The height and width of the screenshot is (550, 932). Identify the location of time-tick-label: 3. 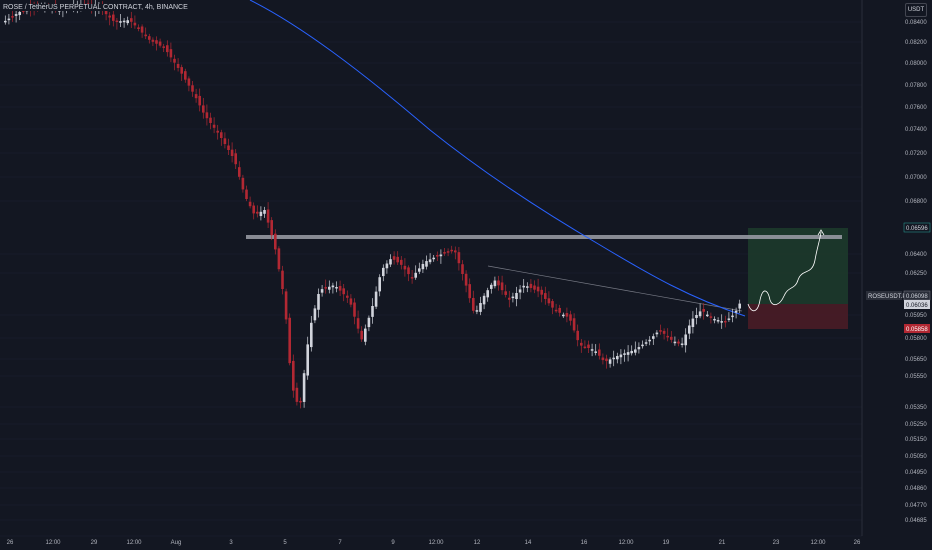
(231, 543).